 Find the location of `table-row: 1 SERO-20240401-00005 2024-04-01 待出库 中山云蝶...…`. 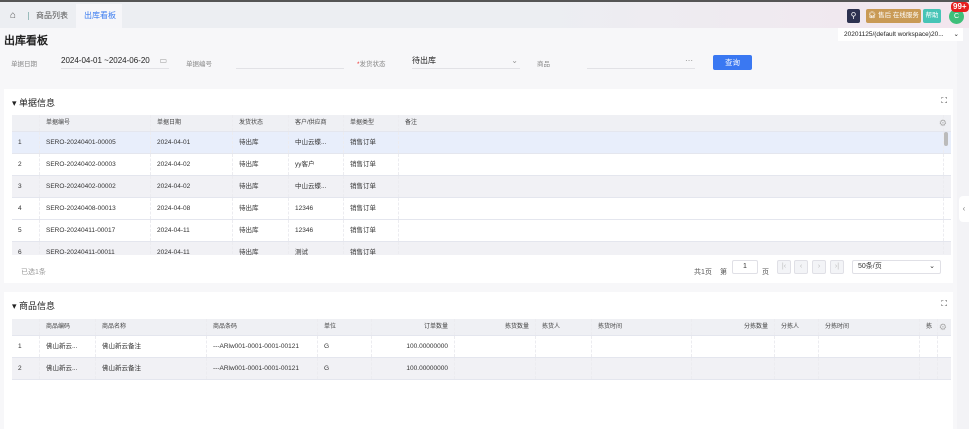

table-row: 1 SERO-20240401-00005 2024-04-01 待出库 中山云蝶...… is located at coordinates (481, 143).